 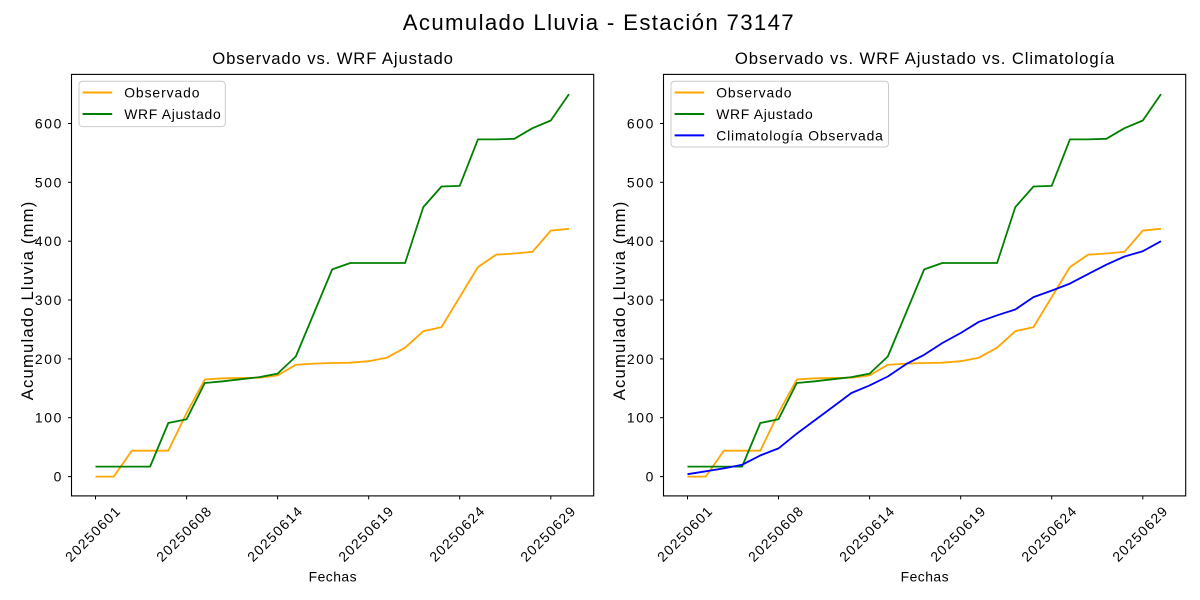 What do you see at coordinates (799, 135) in the screenshot?
I see `svg-text: Climatología Observada` at bounding box center [799, 135].